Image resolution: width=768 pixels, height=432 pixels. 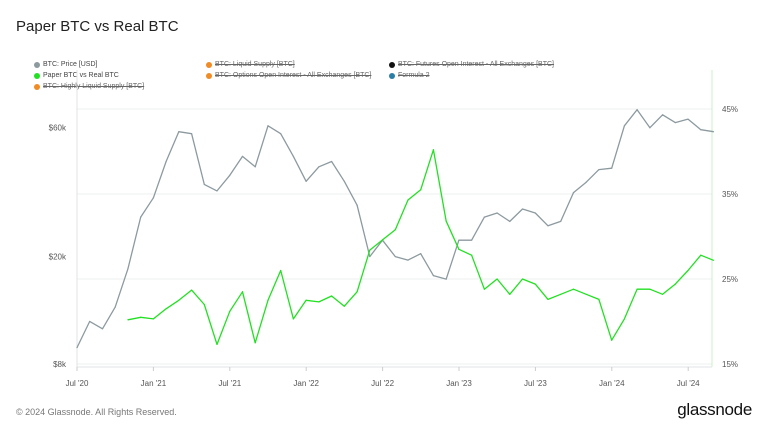 What do you see at coordinates (730, 194) in the screenshot?
I see `right-axis-label: 35%` at bounding box center [730, 194].